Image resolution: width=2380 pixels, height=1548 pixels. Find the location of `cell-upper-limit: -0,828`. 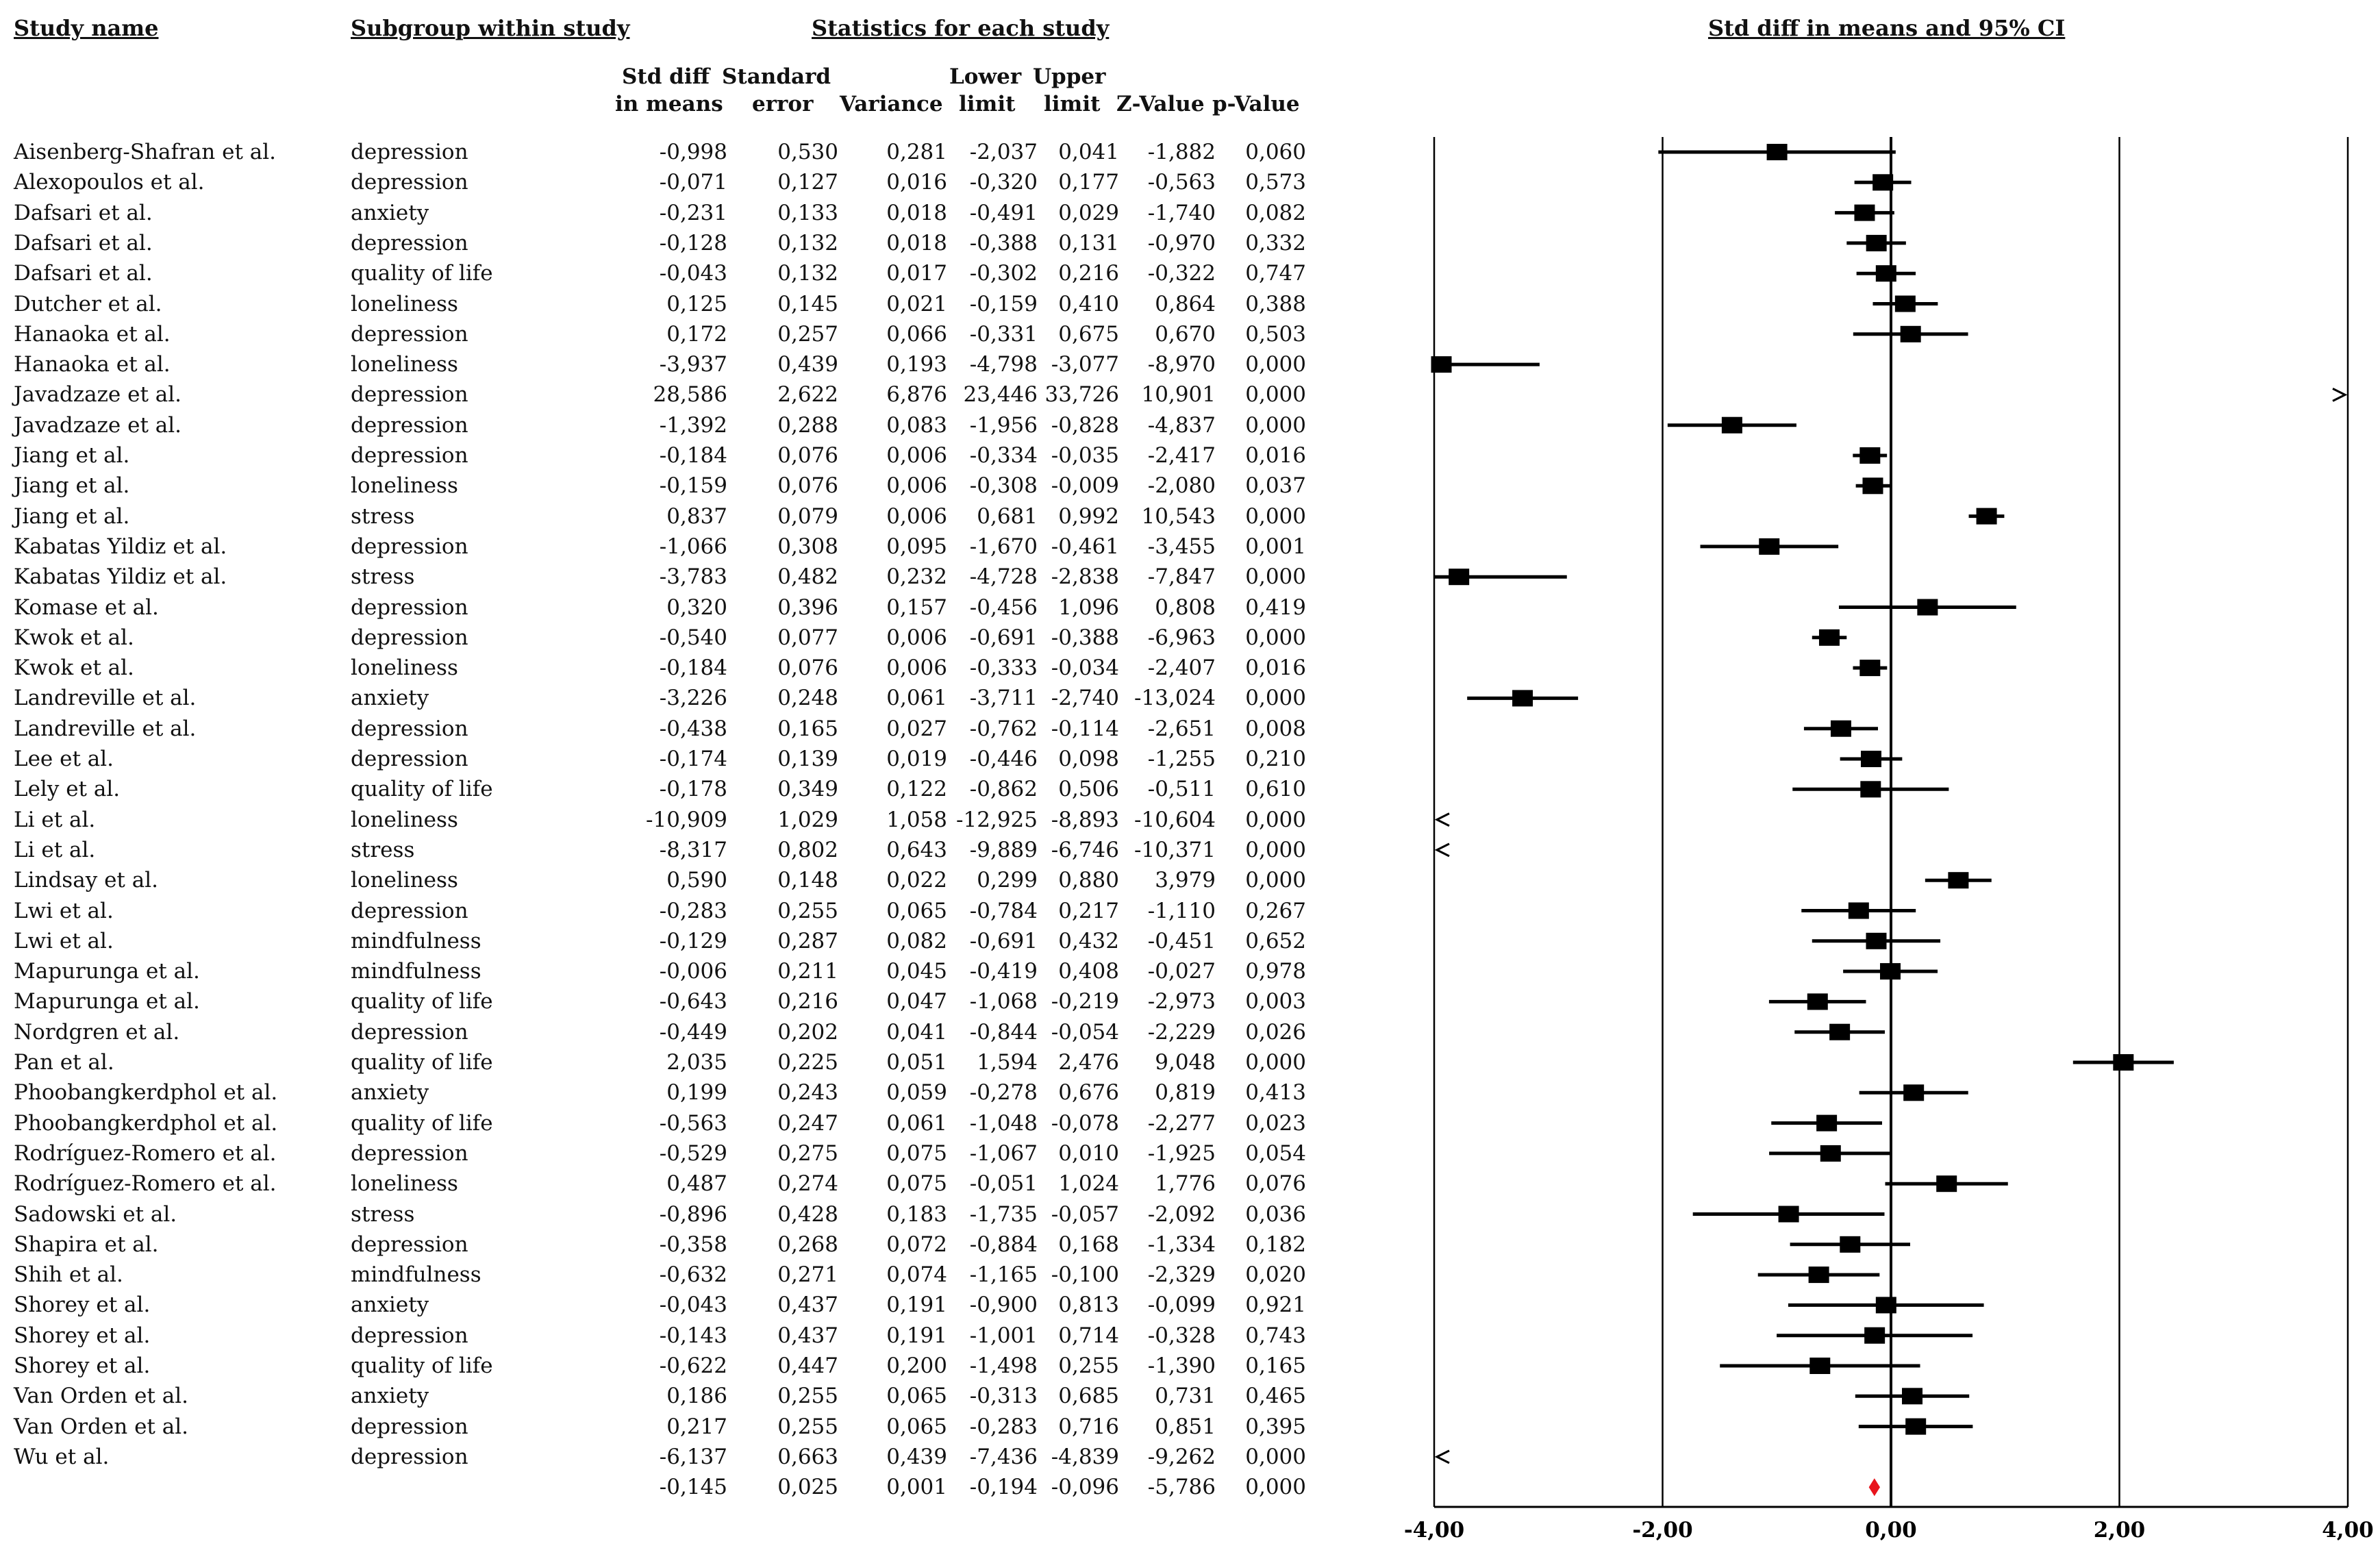

cell-upper-limit: -0,828 is located at coordinates (1085, 425).